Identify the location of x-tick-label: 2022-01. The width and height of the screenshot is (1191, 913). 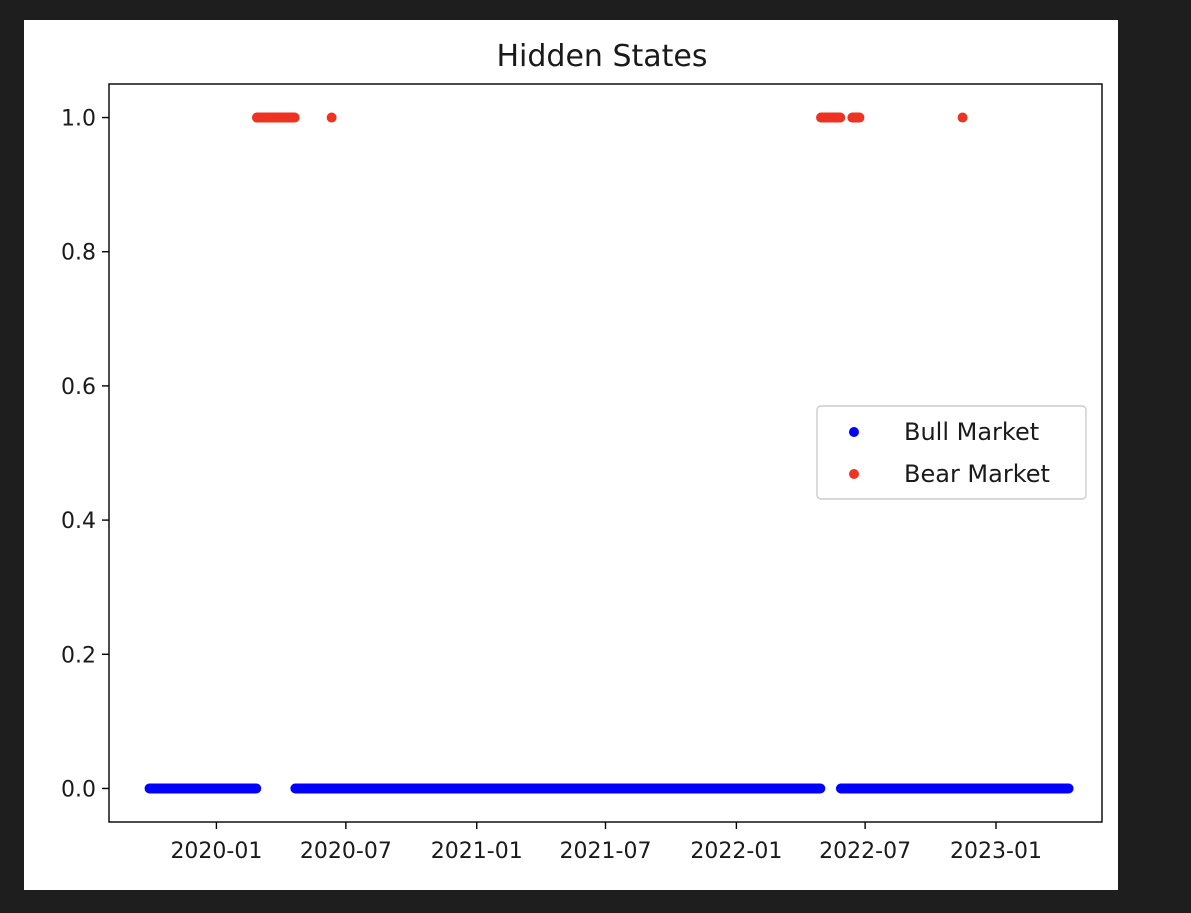
(736, 851).